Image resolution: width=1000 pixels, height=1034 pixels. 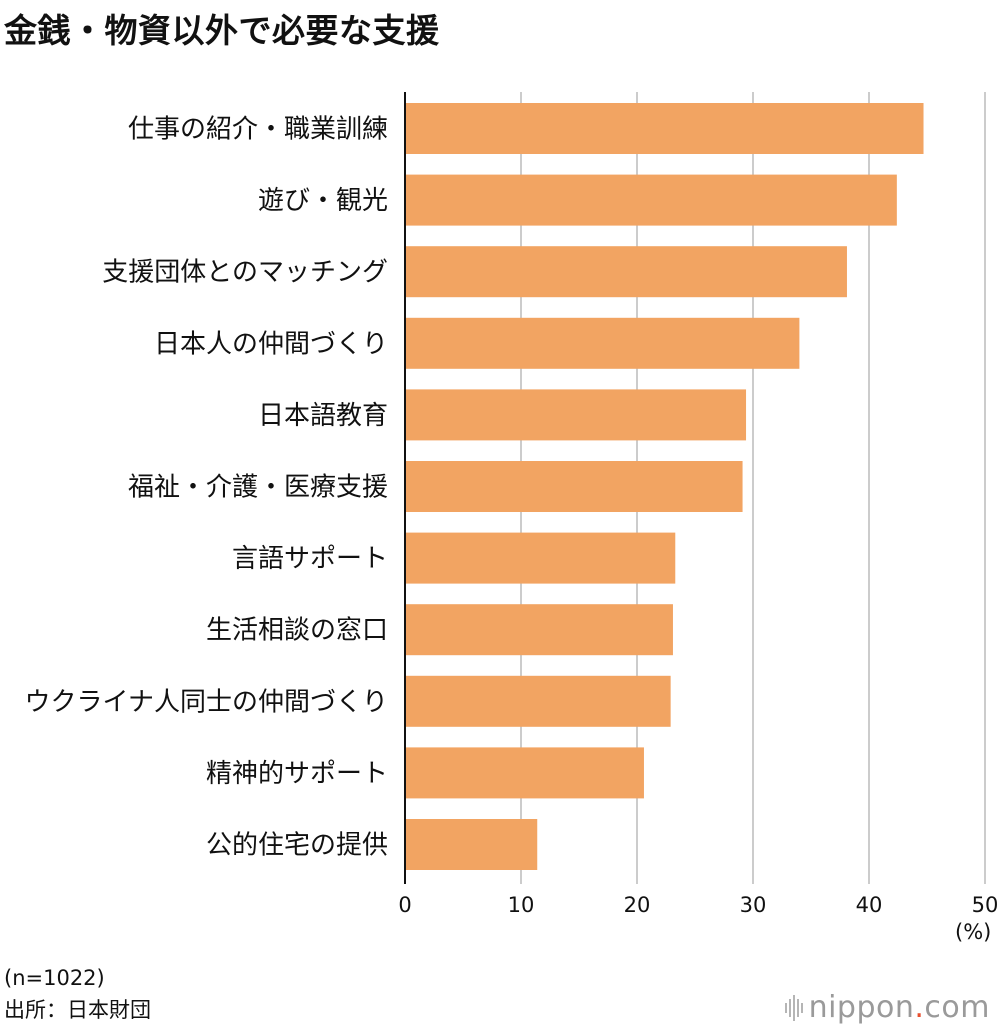 I want to click on category-label: 福祉・介護・医療支援, so click(x=258, y=488).